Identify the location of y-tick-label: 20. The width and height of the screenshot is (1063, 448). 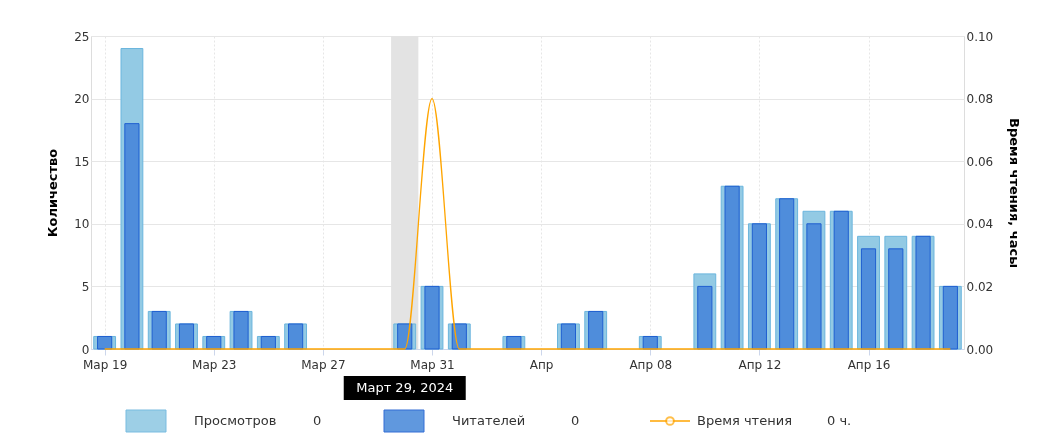
(82, 99).